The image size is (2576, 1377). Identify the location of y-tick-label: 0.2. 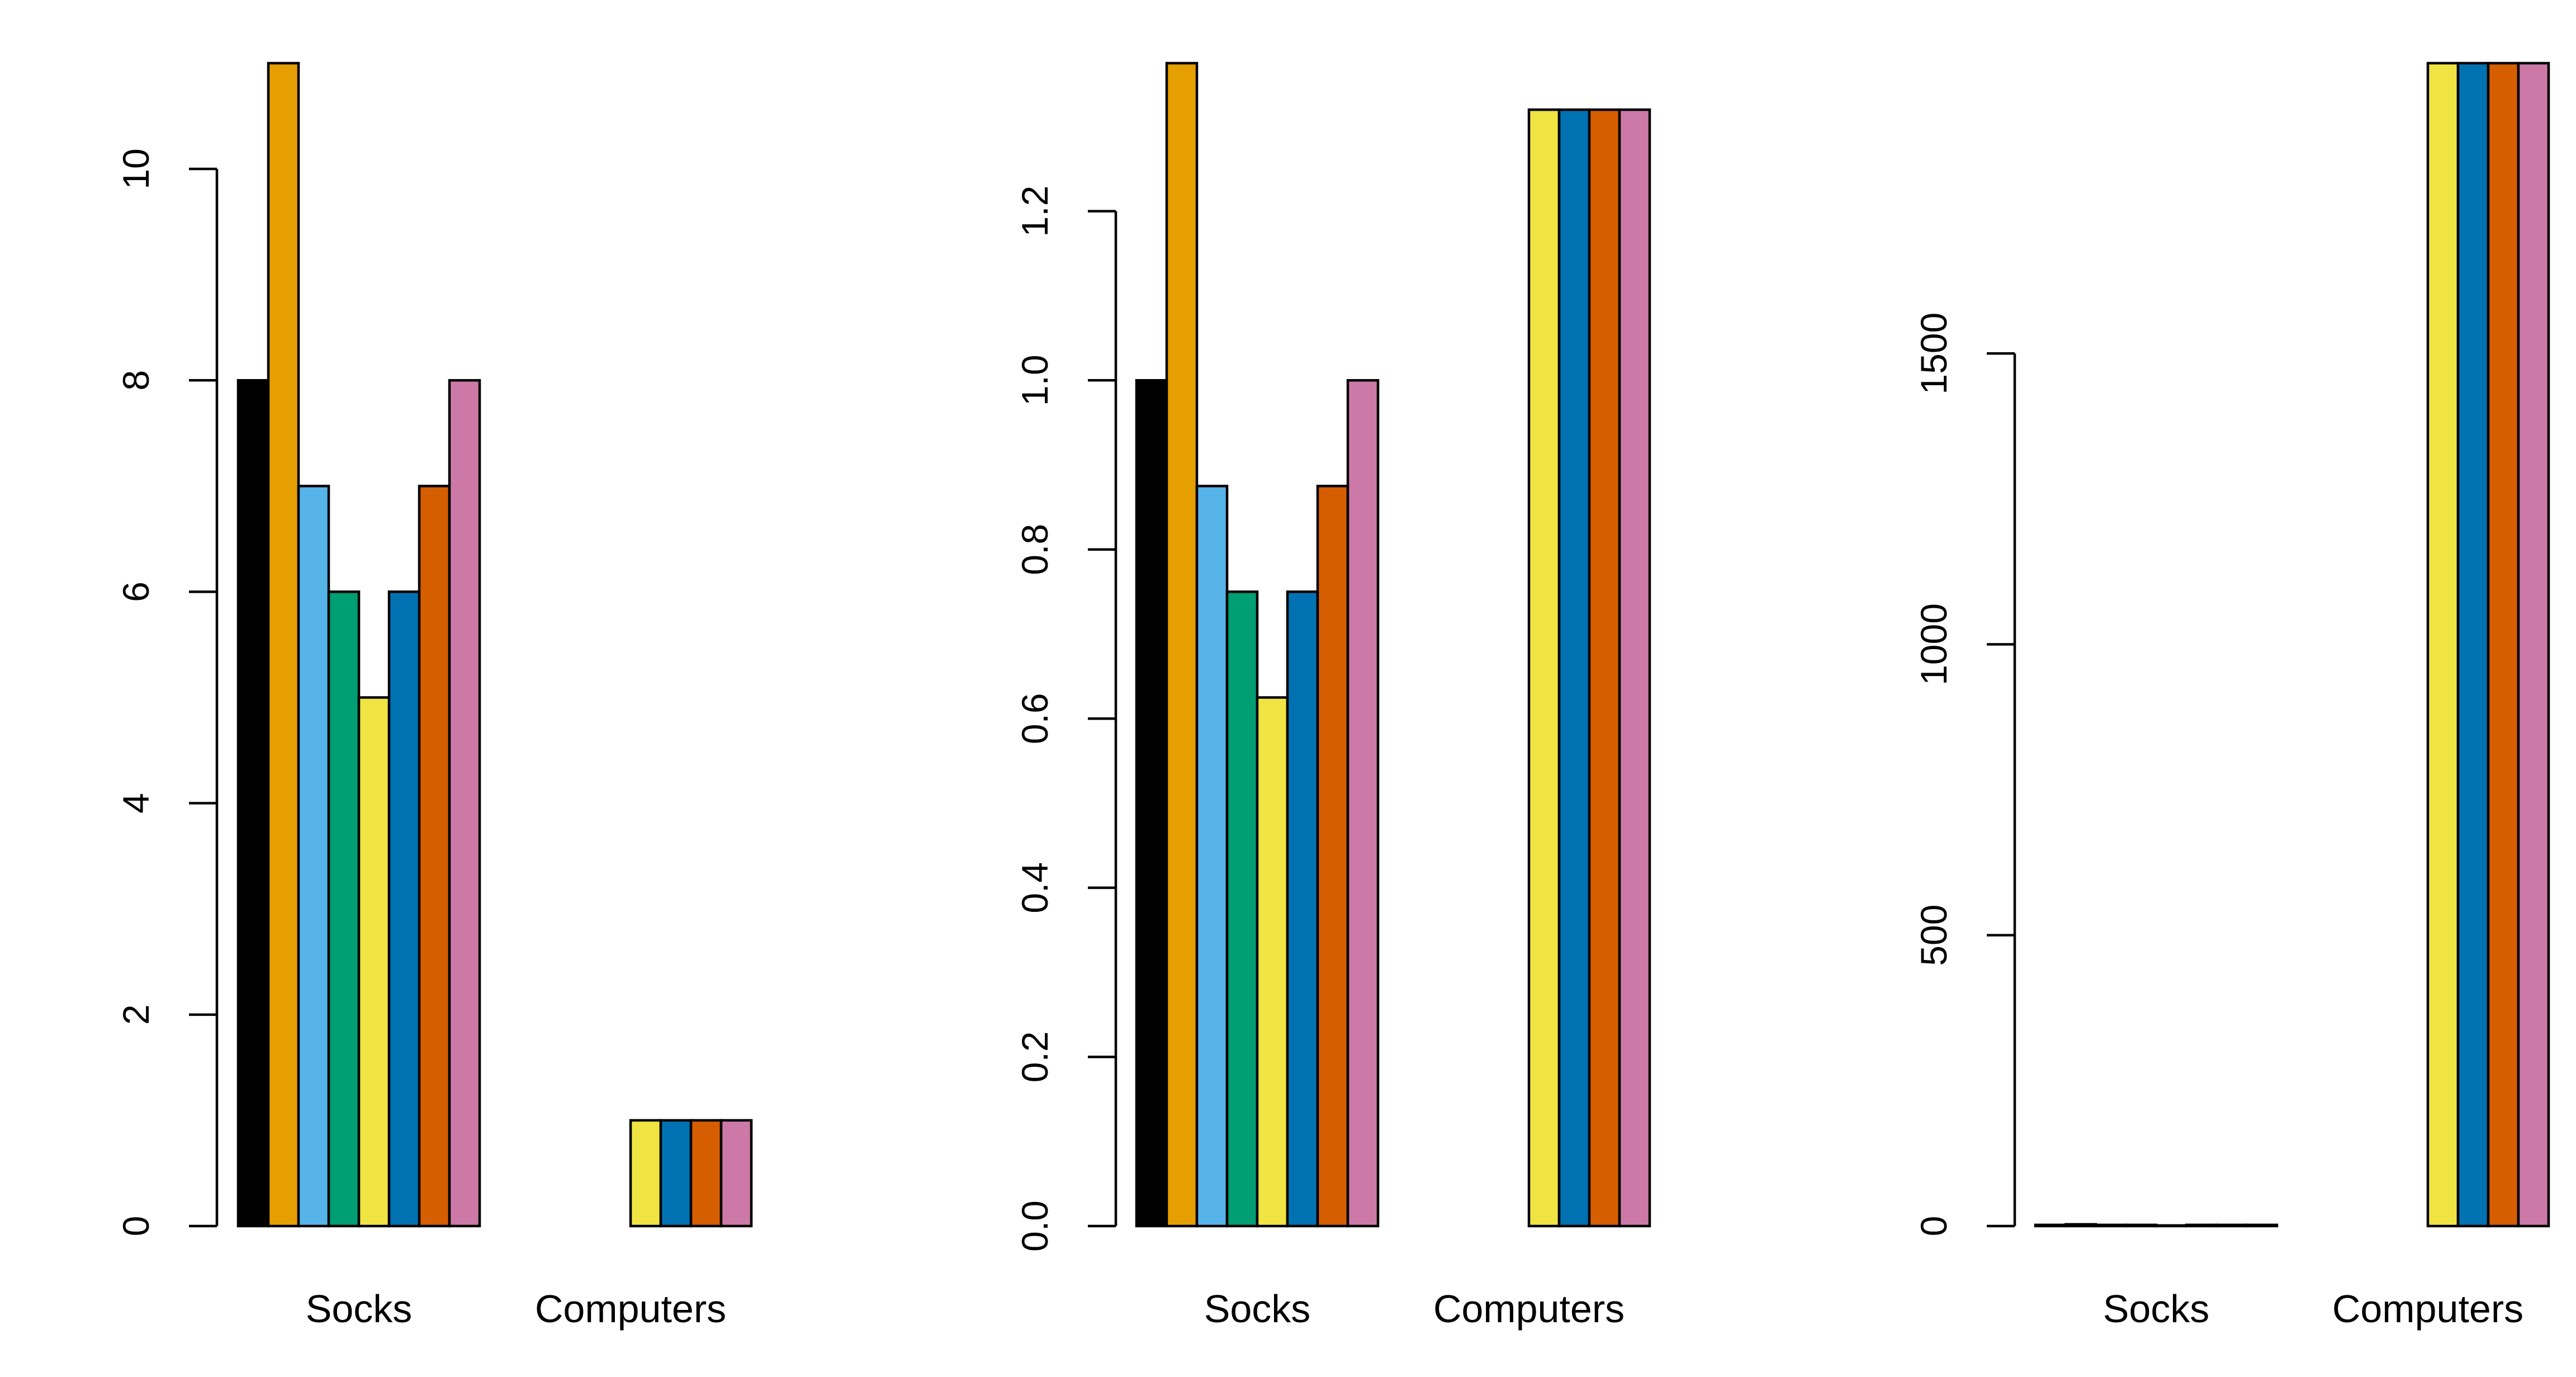
(1034, 1057).